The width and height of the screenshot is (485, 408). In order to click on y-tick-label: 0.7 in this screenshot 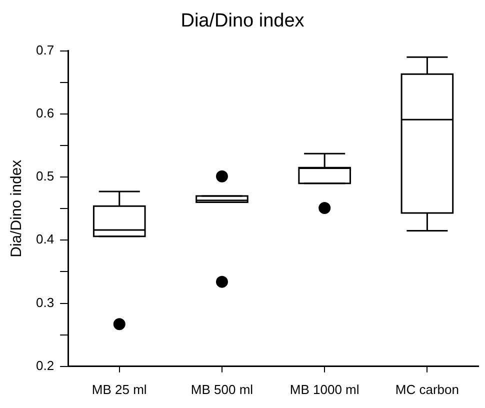, I will do `click(45, 50)`.